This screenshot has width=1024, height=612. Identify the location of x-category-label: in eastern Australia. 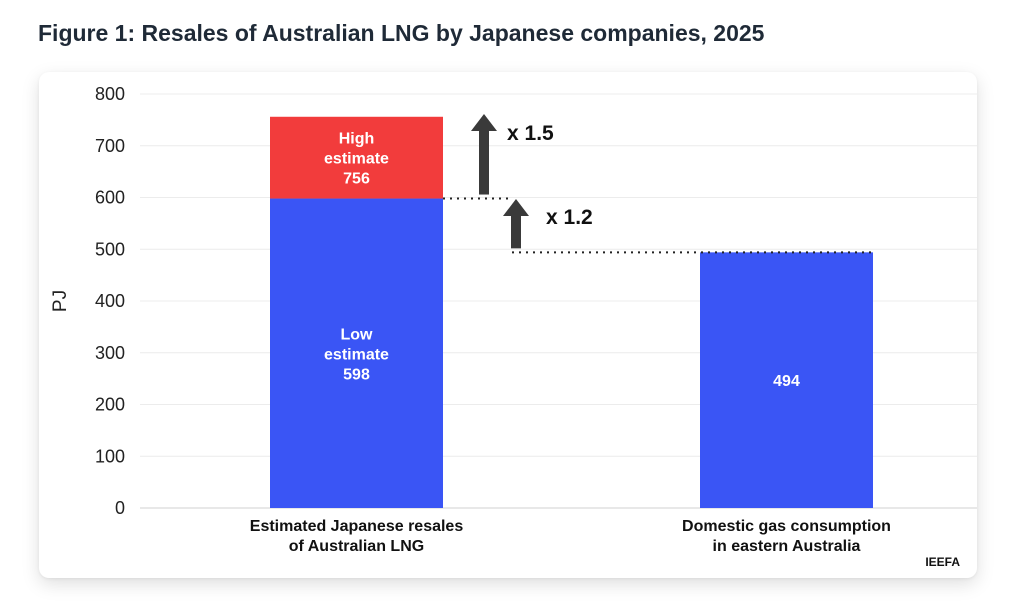
(787, 546).